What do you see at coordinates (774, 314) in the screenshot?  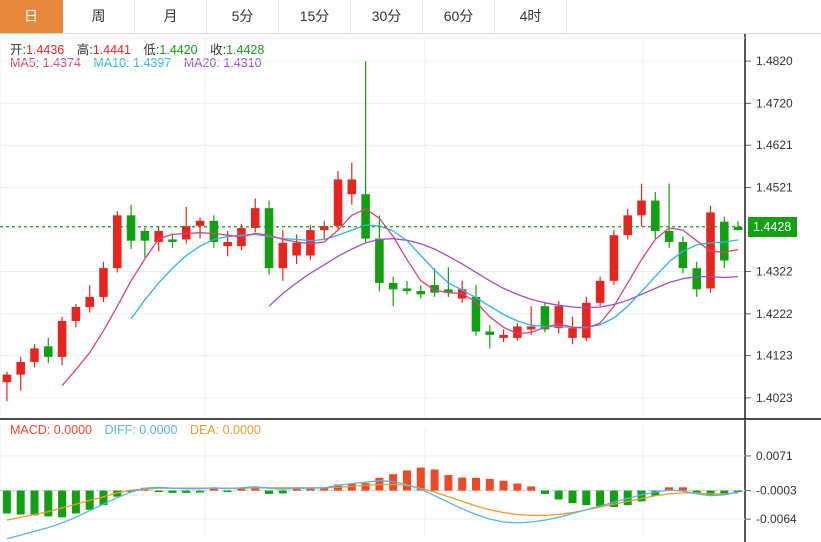 I see `price-tick-label-5: 1.4222` at bounding box center [774, 314].